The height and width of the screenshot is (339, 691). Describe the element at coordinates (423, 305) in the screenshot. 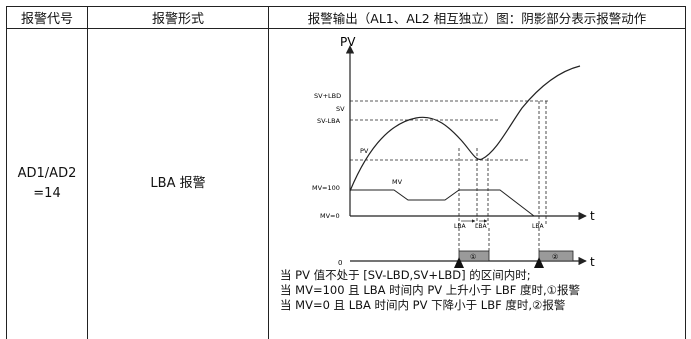

I see `note-line-3: 当 MV=0 且 LBA 时间内 PV 下降小于 LBF 度时,②报警` at that location.